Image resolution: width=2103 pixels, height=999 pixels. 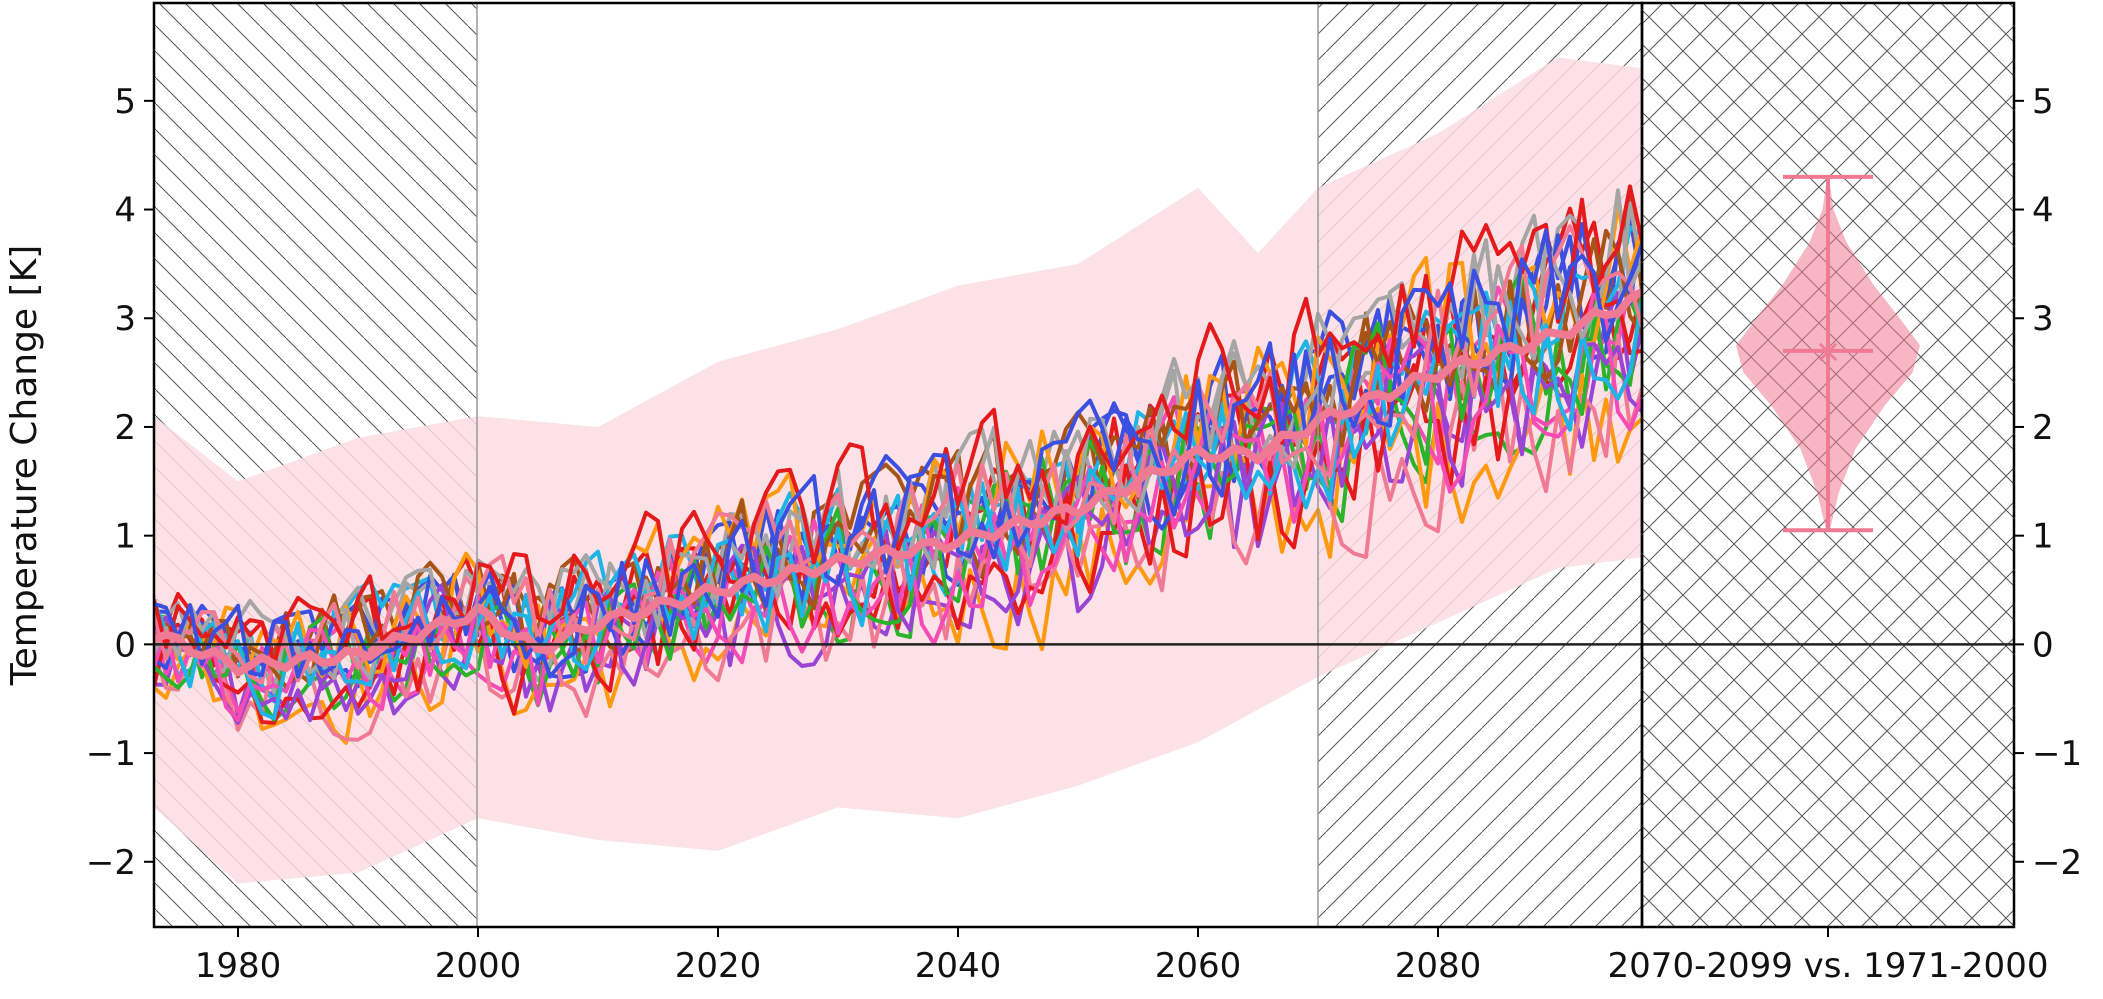 What do you see at coordinates (2043, 319) in the screenshot?
I see `y-tick-label-right: 3` at bounding box center [2043, 319].